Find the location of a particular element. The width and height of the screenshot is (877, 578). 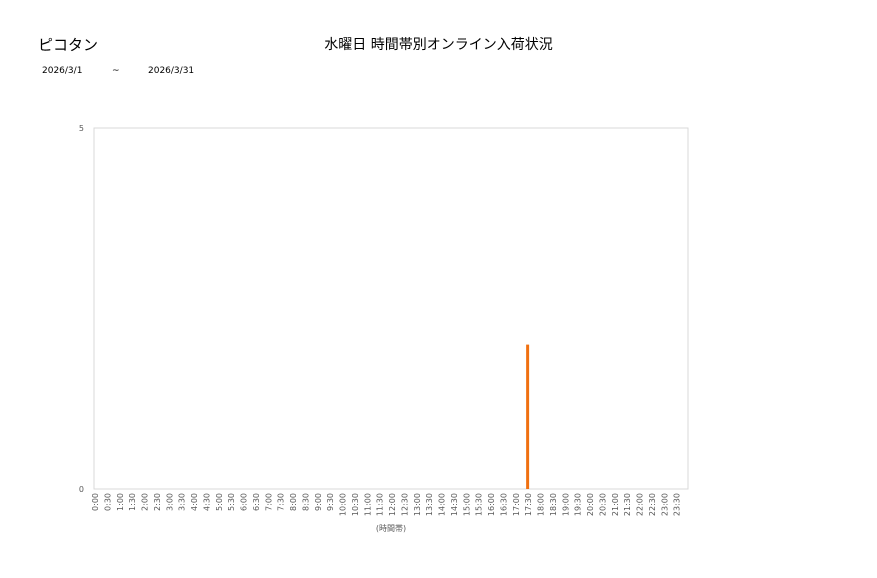

x-tick-label: 20:00 is located at coordinates (590, 504).